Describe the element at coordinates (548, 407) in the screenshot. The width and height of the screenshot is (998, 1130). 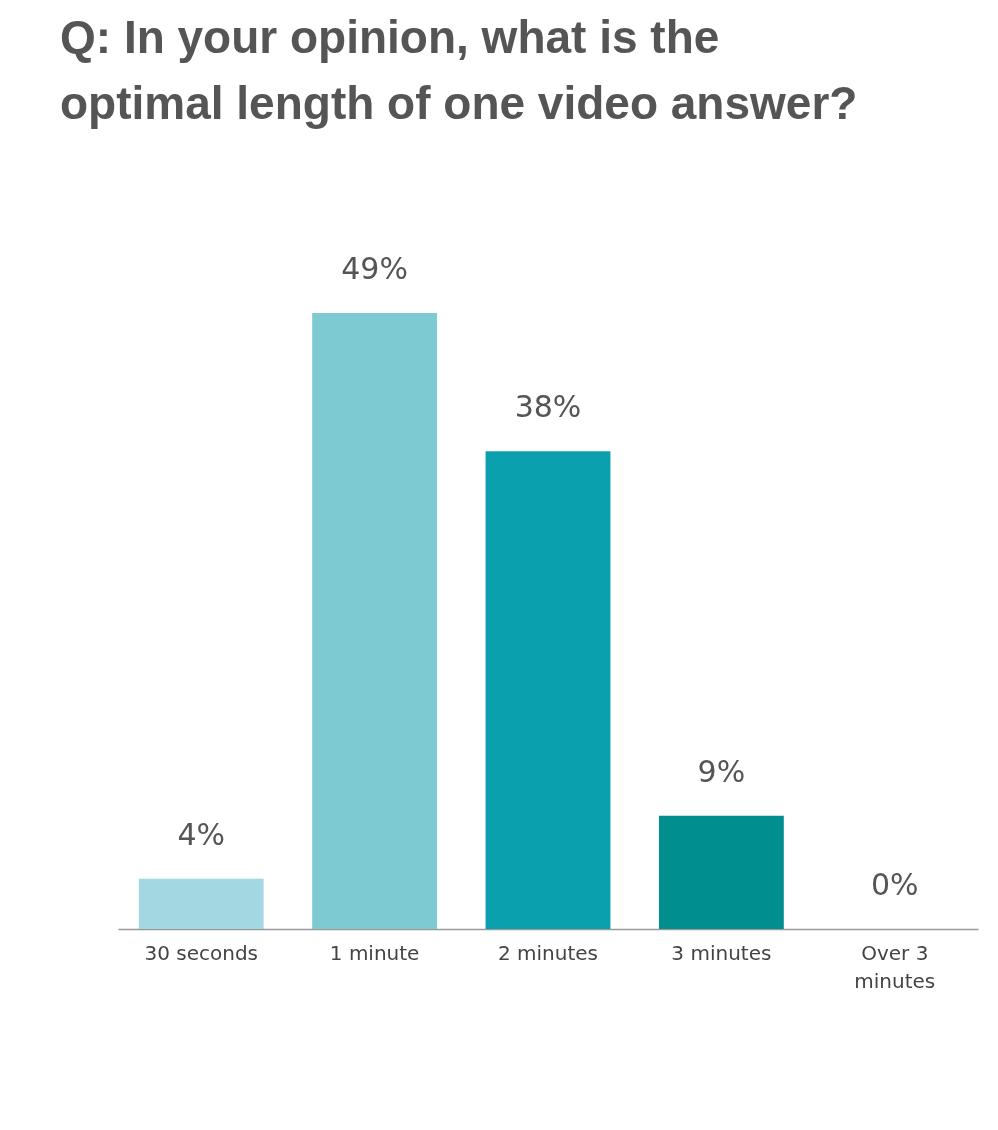
I see `data-label: 38%` at that location.